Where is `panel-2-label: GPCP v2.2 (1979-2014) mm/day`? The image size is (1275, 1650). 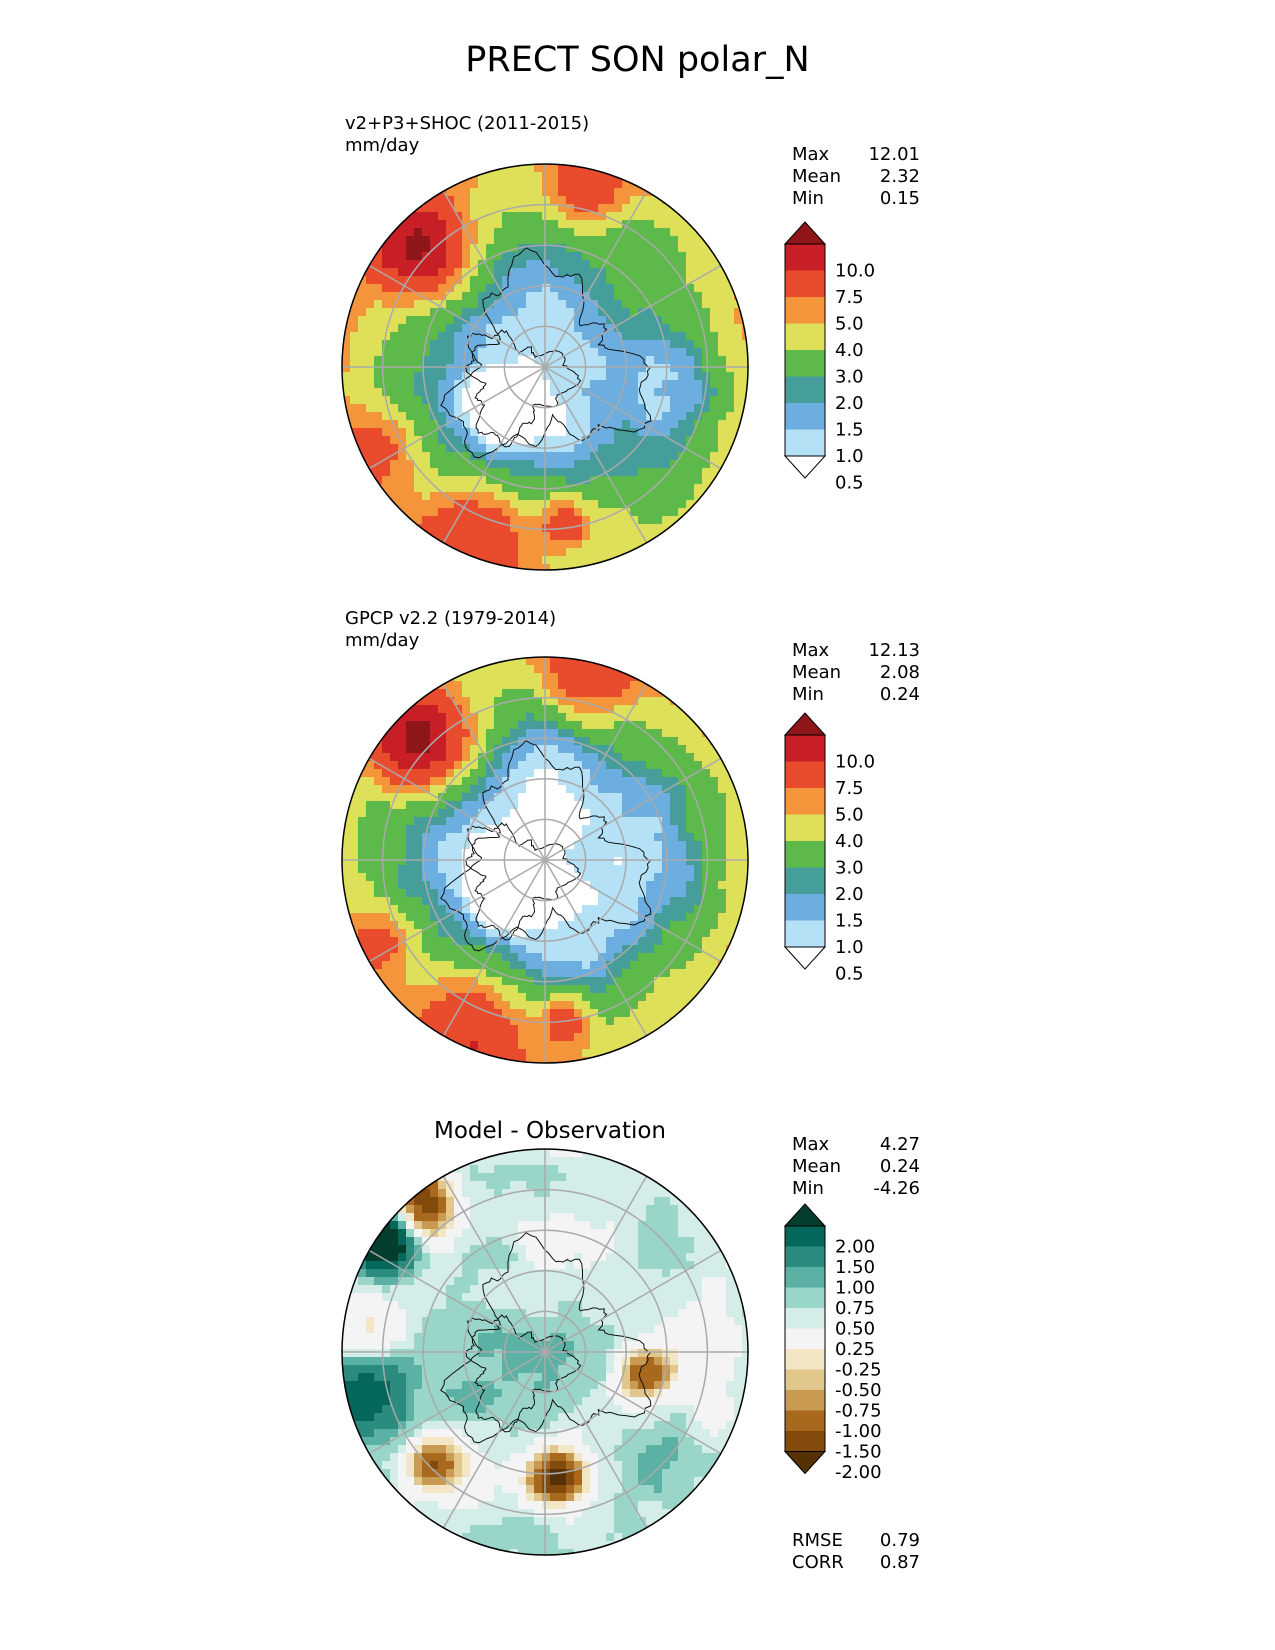 panel-2-label: GPCP v2.2 (1979-2014) mm/day is located at coordinates (450, 630).